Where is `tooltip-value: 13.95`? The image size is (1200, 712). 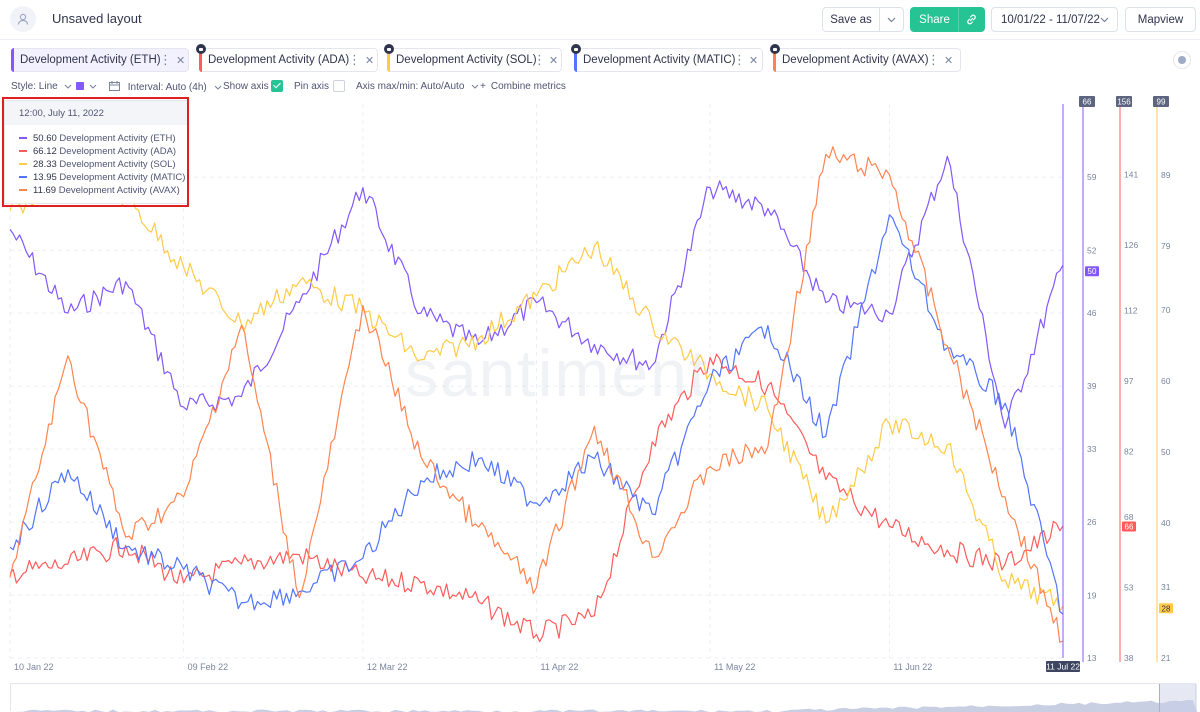
tooltip-value: 13.95 is located at coordinates (45, 177).